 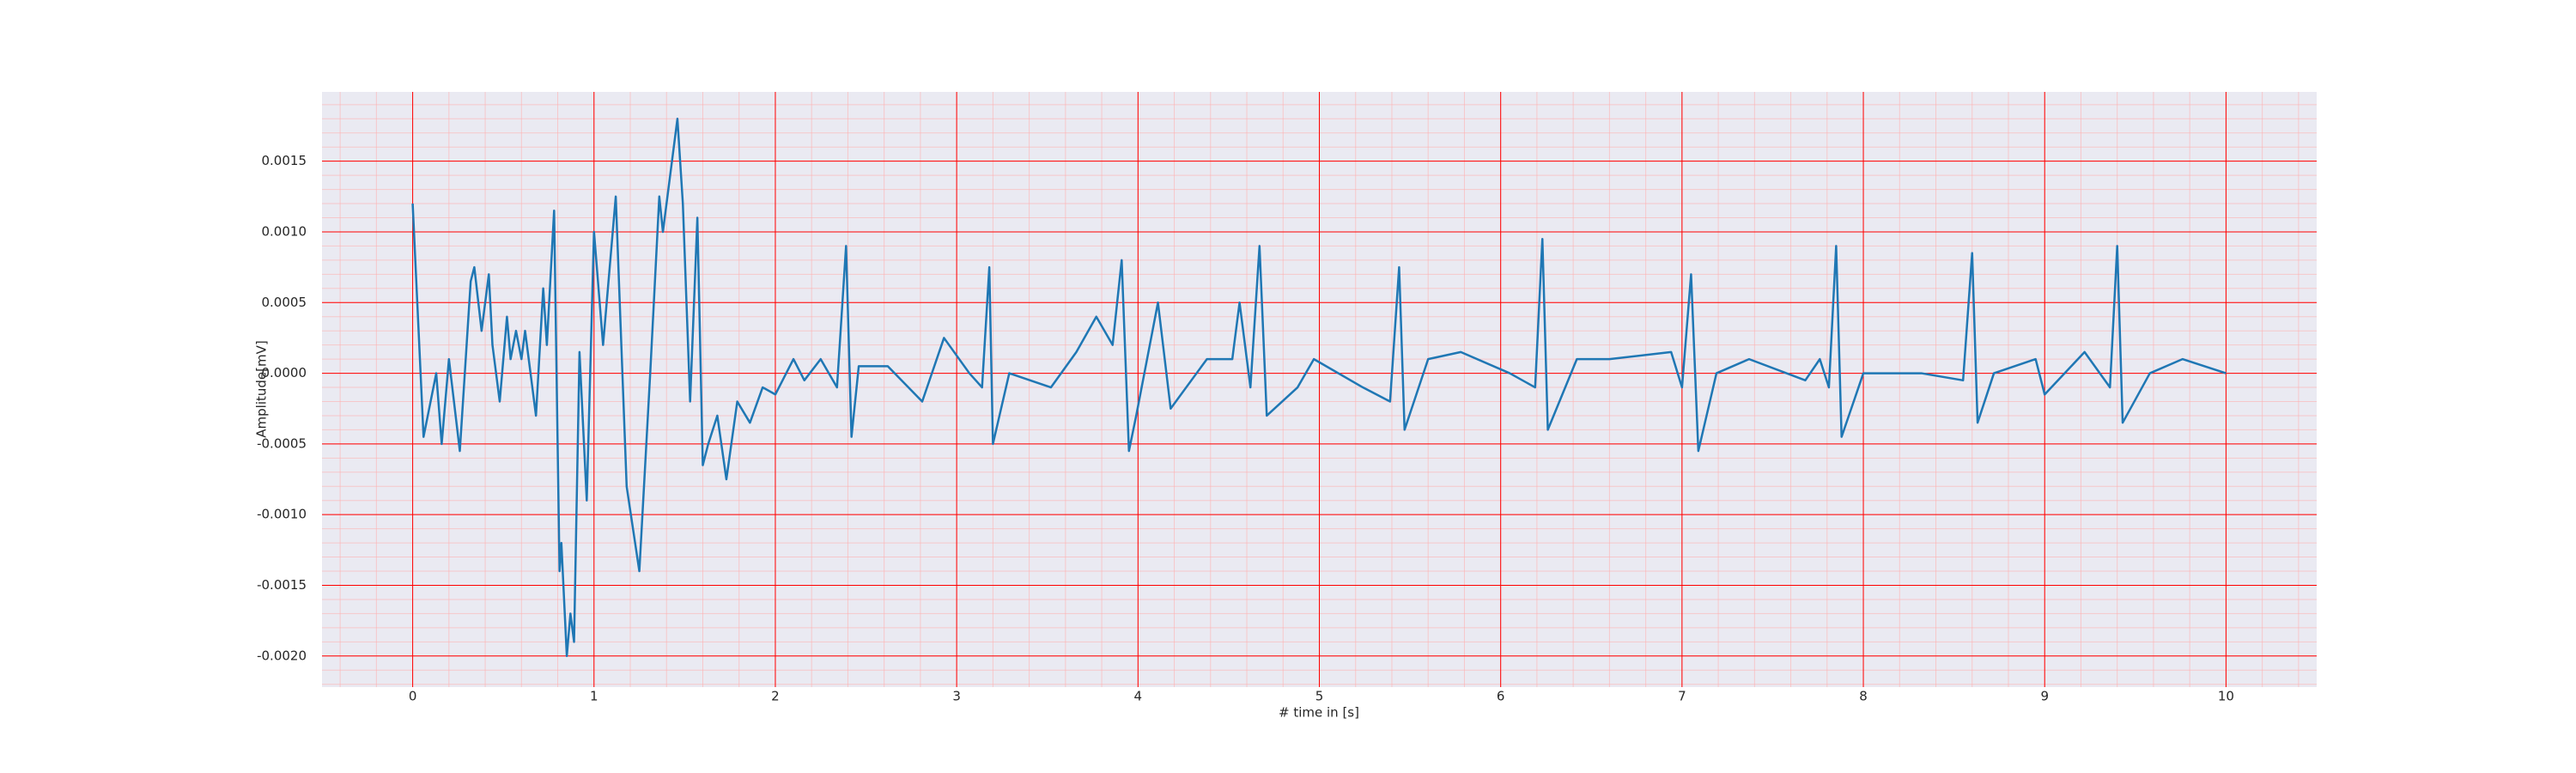 What do you see at coordinates (284, 231) in the screenshot?
I see `y-tick-label: 0.0010` at bounding box center [284, 231].